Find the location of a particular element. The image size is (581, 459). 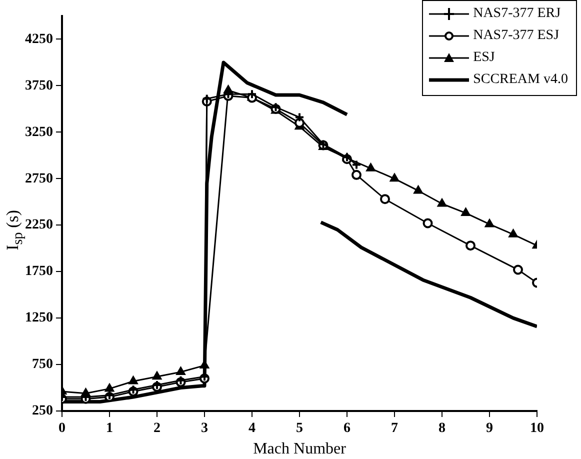

y-tick-label: 1250 is located at coordinates (39, 318).